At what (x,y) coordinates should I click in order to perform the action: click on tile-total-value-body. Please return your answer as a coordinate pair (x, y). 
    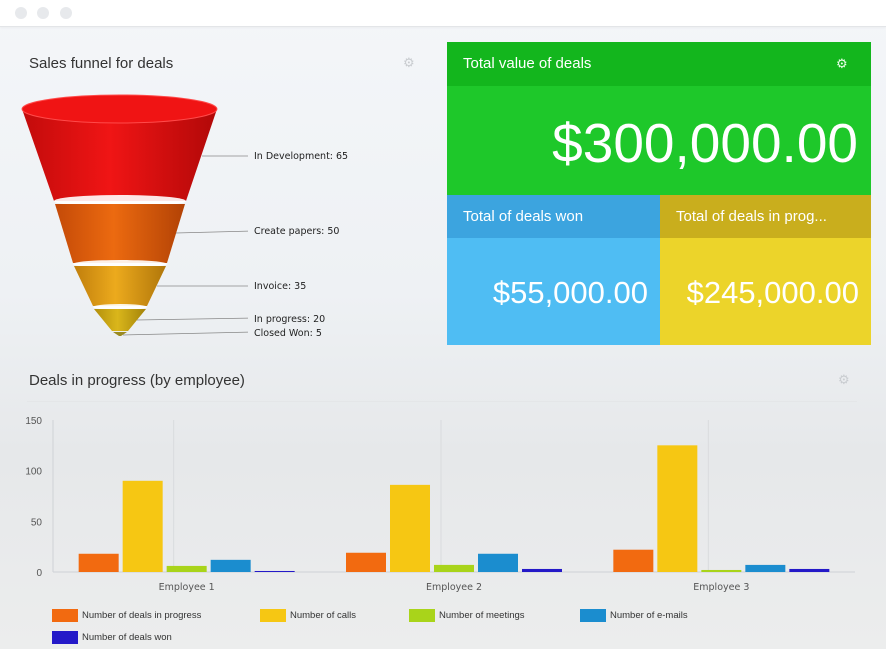
    Looking at the image, I should click on (659, 140).